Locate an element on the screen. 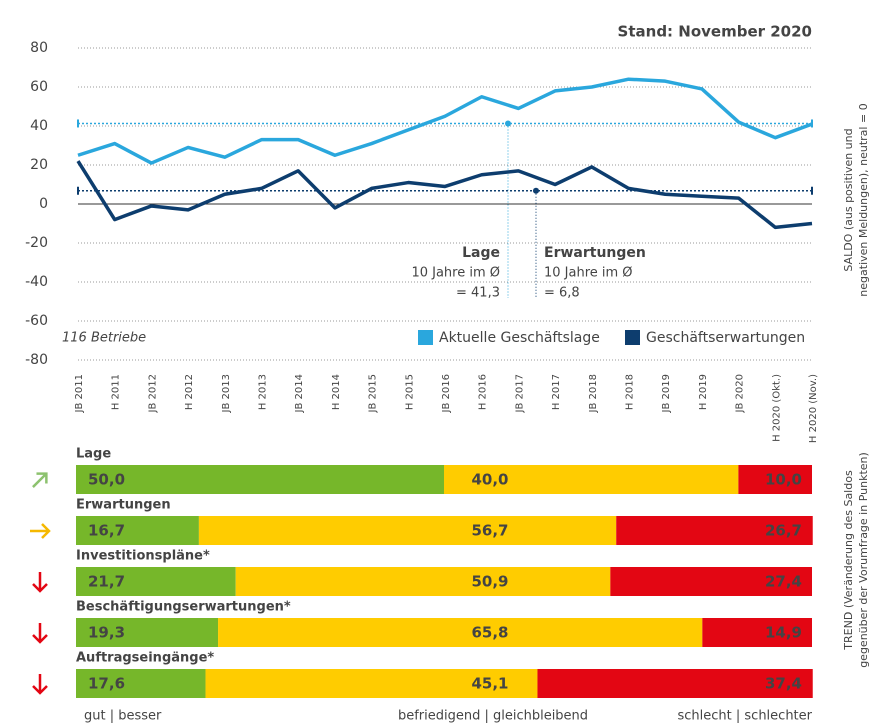  y-axis-label: SALDO (aus positiven und is located at coordinates (848, 199).